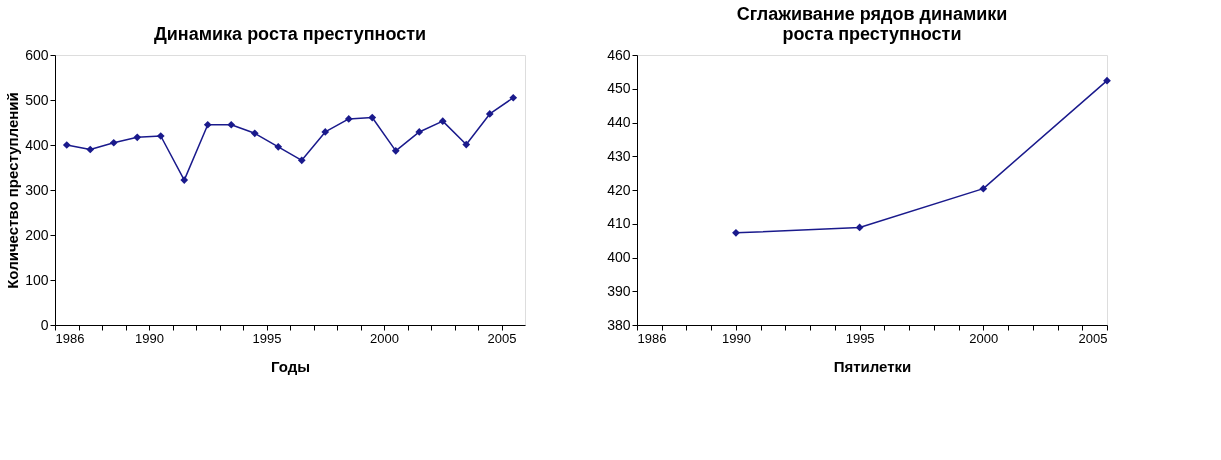 The width and height of the screenshot is (1221, 460). What do you see at coordinates (13, 190) in the screenshot?
I see `y-axis-title: Количество преступлений` at bounding box center [13, 190].